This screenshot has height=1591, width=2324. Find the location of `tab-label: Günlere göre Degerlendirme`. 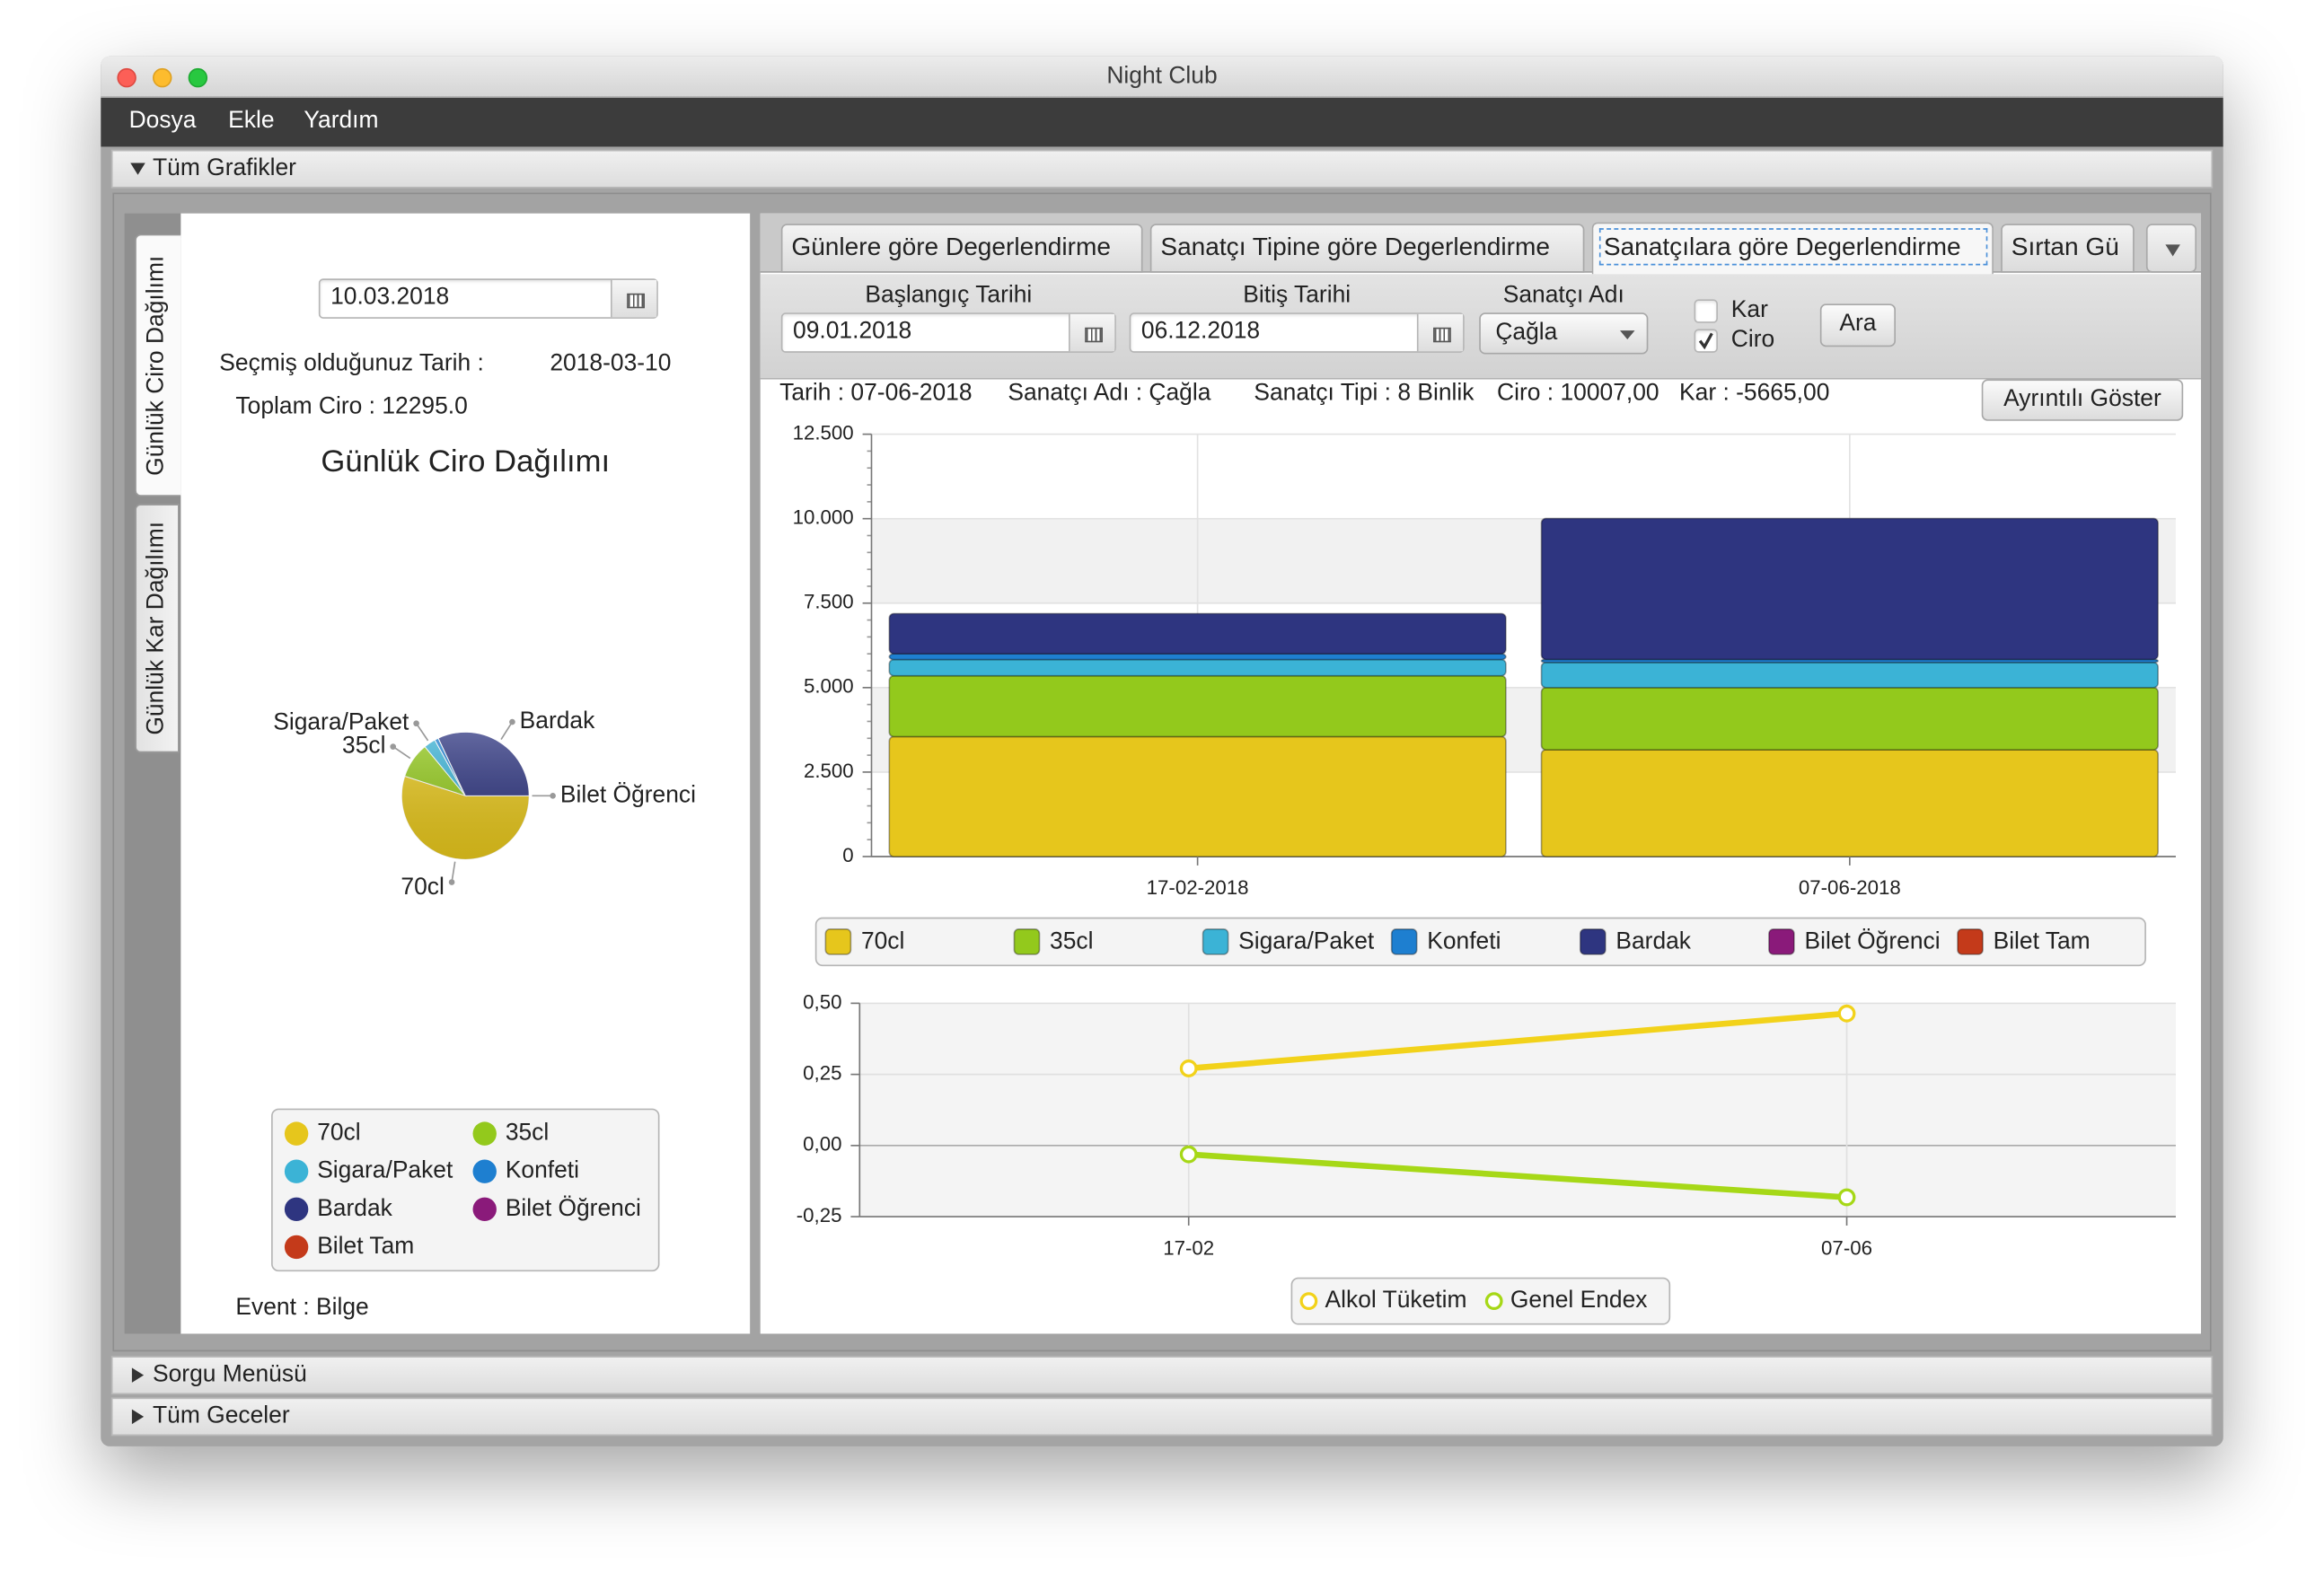

tab-label: Günlere göre Degerlendirme is located at coordinates (951, 247).